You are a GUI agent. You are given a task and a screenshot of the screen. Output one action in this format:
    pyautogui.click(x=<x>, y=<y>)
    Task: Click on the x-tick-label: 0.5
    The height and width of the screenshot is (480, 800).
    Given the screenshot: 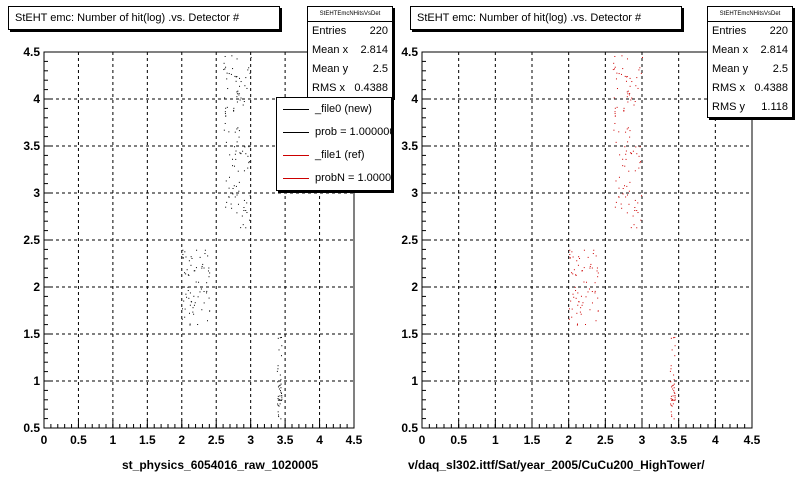 What is the action you would take?
    pyautogui.click(x=458, y=440)
    